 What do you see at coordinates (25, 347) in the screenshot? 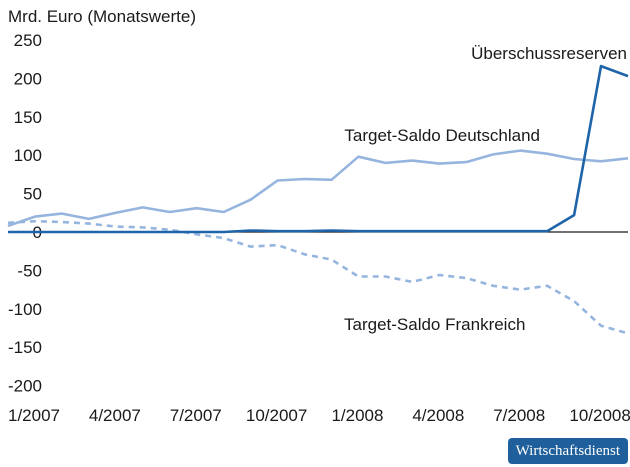
I see `y-tick-label: -150` at bounding box center [25, 347].